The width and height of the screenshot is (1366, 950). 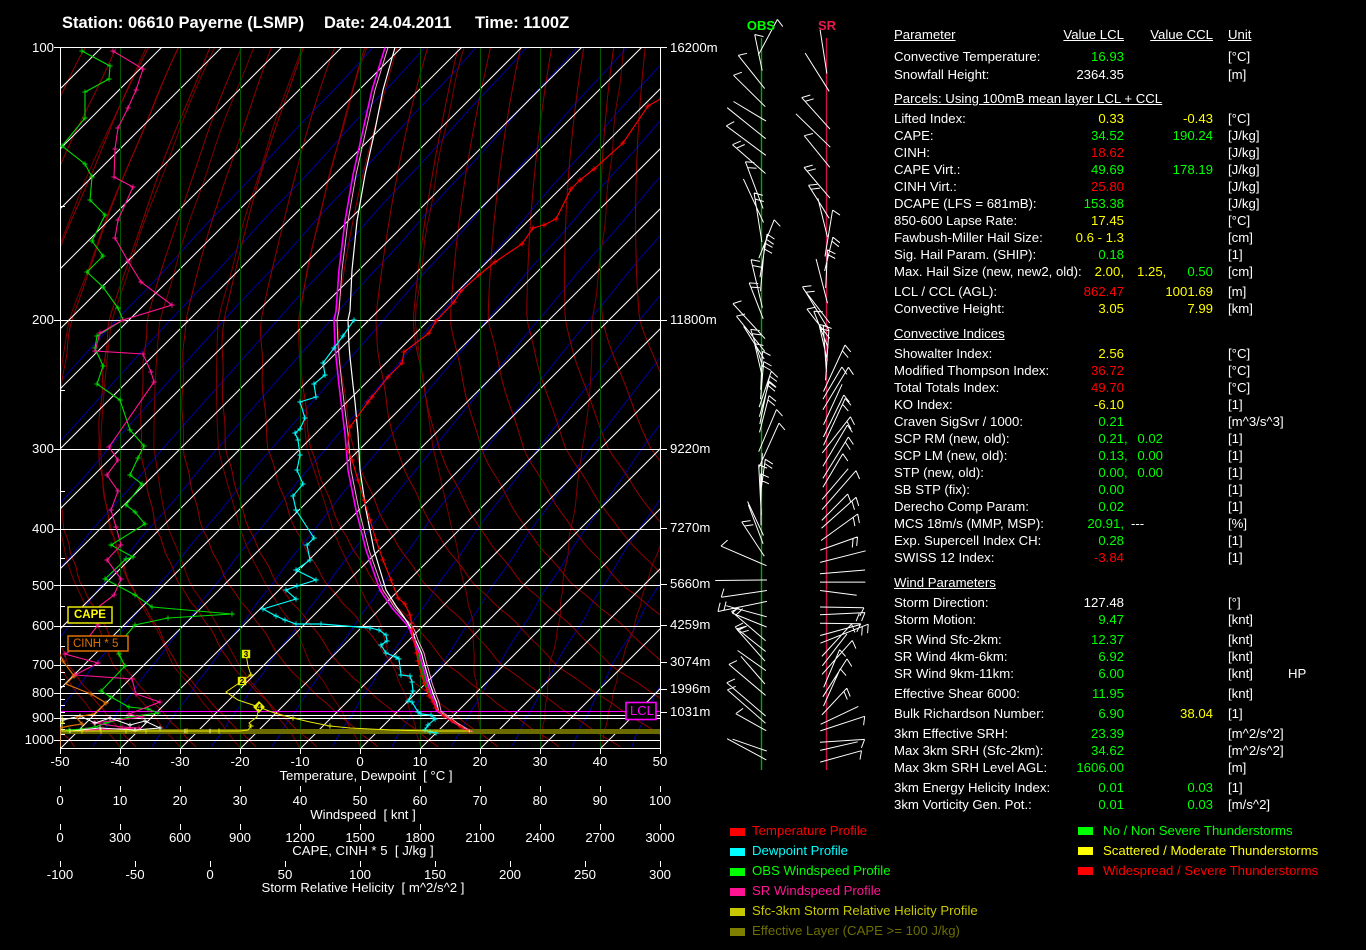 What do you see at coordinates (242, 681) in the screenshot?
I see `svg-text: 2` at bounding box center [242, 681].